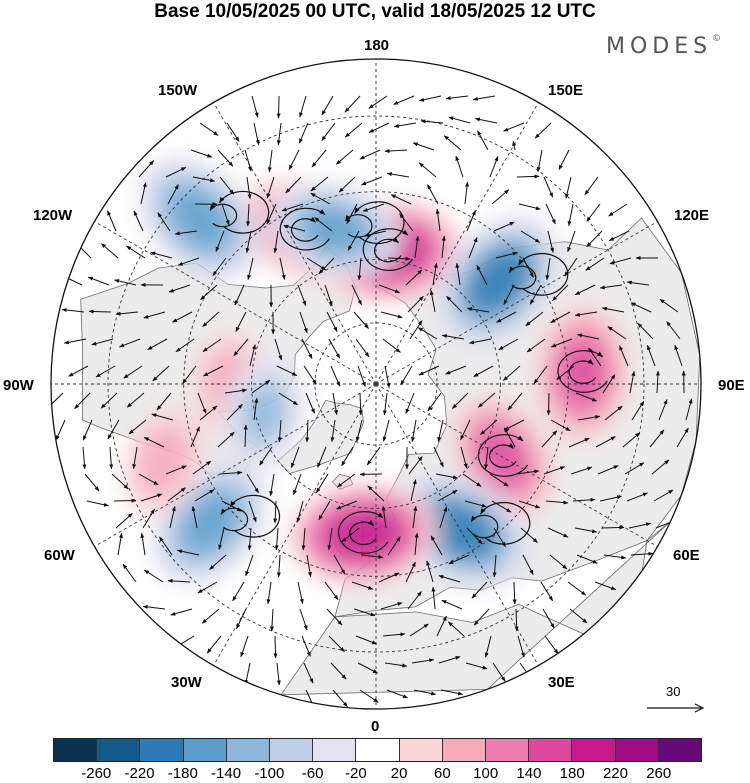 The width and height of the screenshot is (750, 783). Describe the element at coordinates (572, 773) in the screenshot. I see `colorbar-tick-label: 180` at that location.